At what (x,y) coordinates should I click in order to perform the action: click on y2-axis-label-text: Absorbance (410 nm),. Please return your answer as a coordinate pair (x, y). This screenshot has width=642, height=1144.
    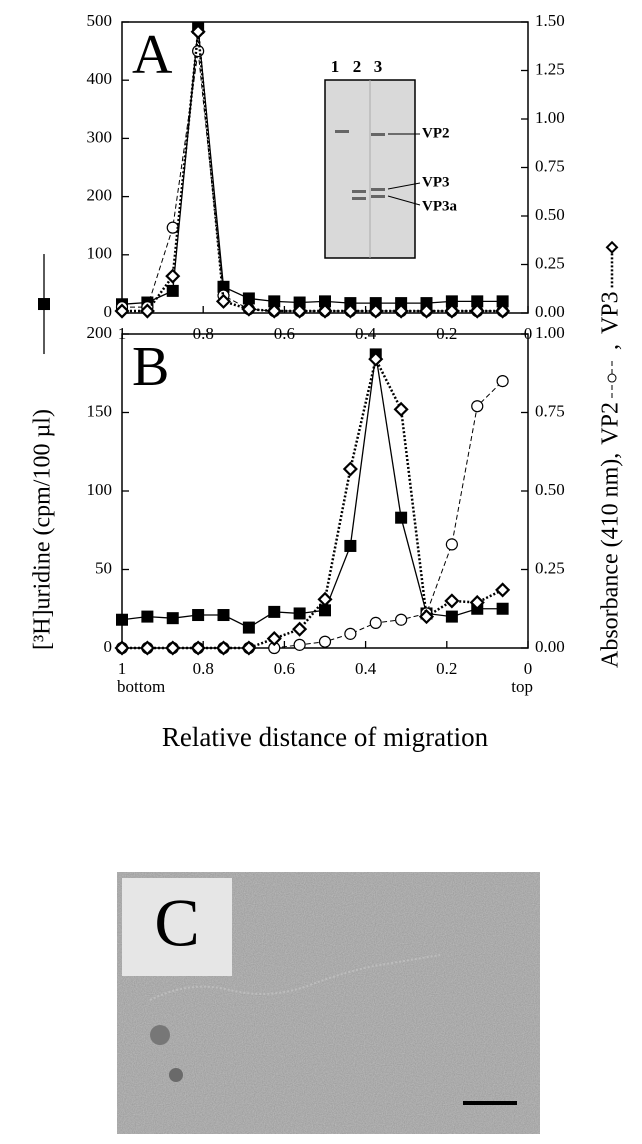
    Looking at the image, I should click on (611, 560).